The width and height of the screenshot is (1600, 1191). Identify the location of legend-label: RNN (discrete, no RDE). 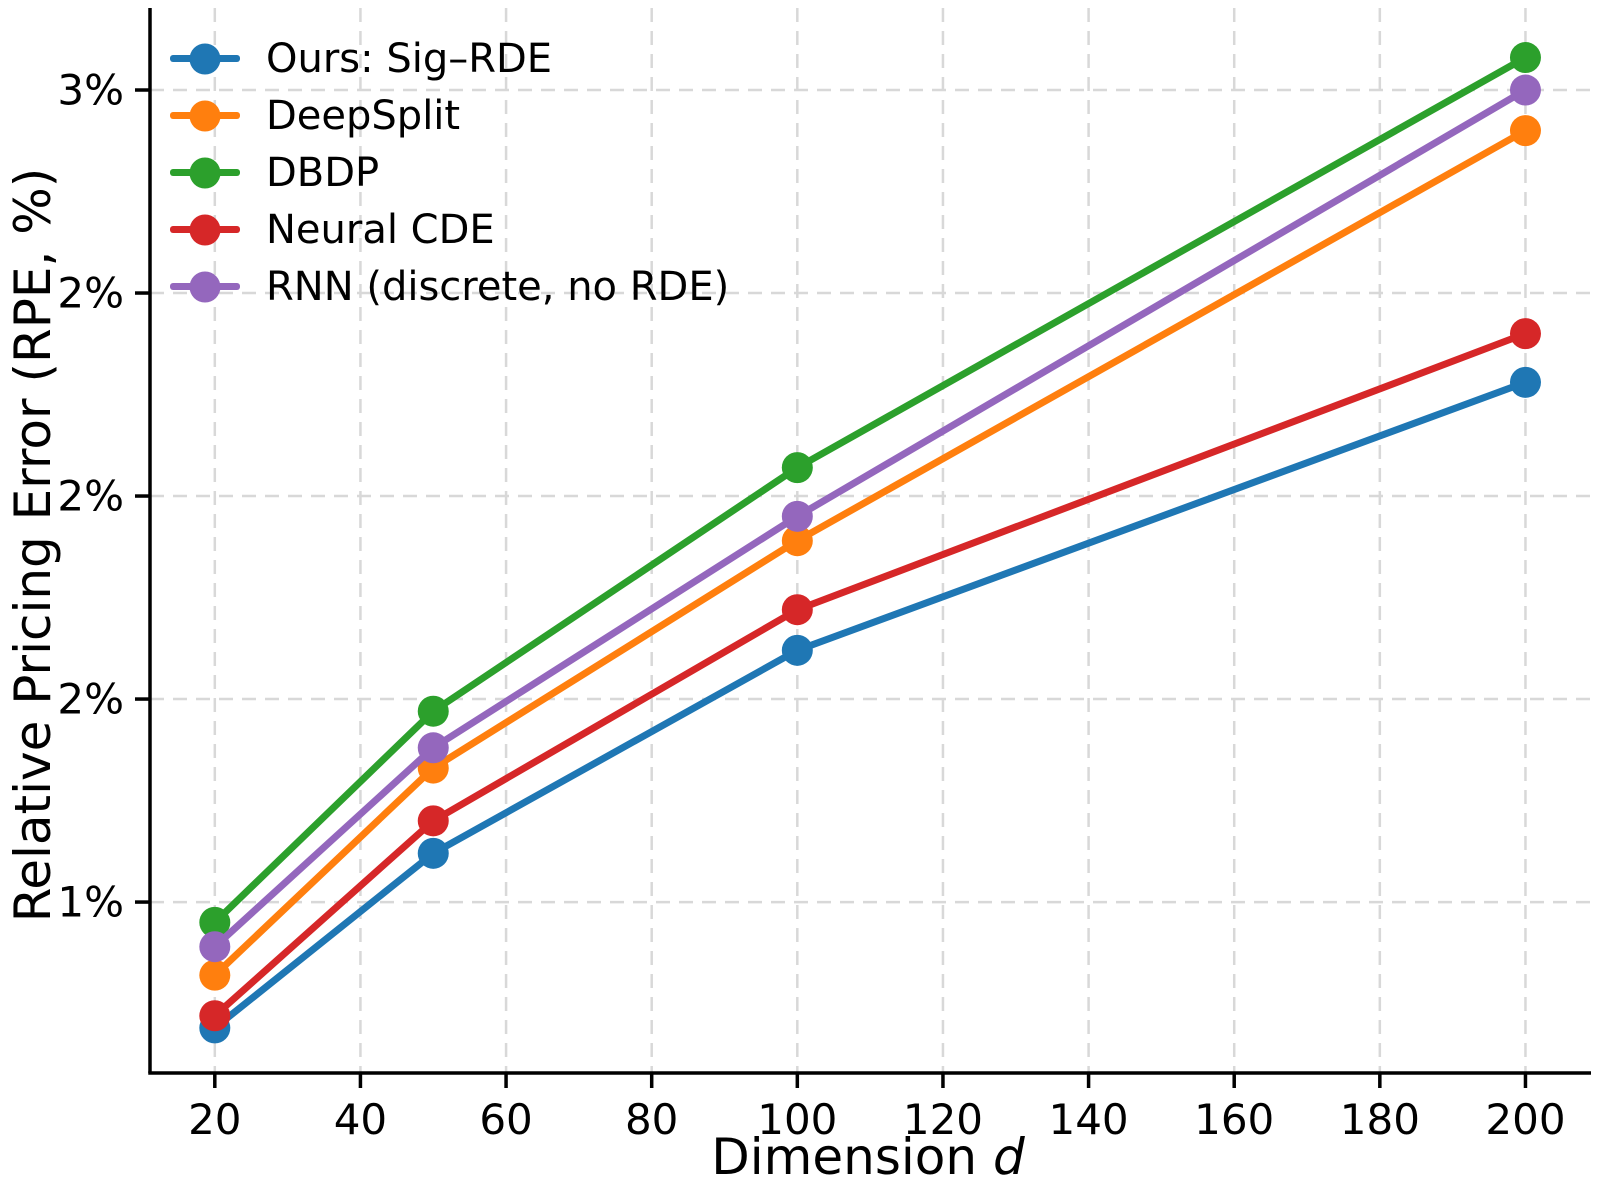
(498, 286).